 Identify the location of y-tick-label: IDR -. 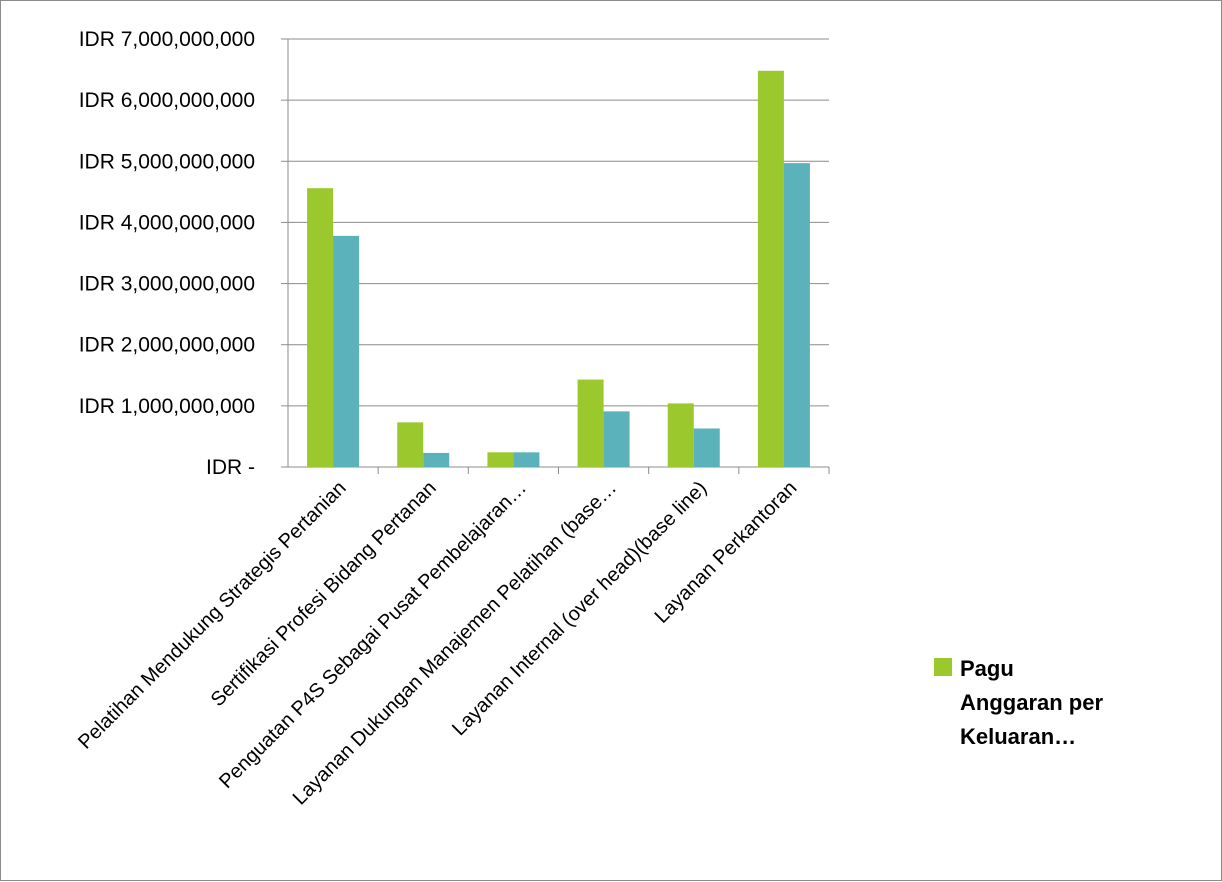
(230, 467).